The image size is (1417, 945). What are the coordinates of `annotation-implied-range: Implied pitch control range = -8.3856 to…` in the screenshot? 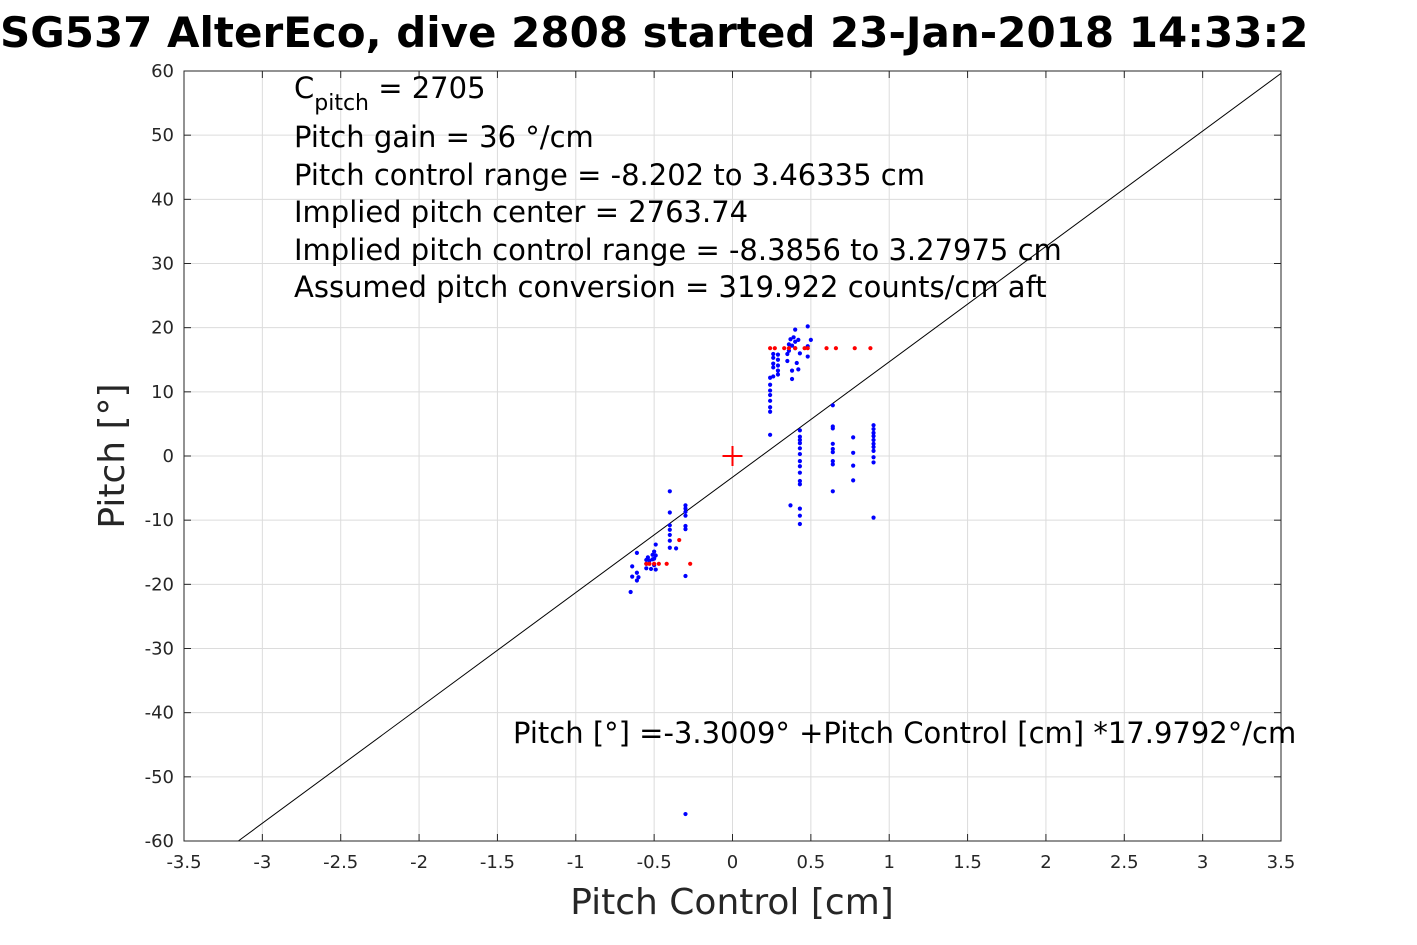 It's located at (678, 250).